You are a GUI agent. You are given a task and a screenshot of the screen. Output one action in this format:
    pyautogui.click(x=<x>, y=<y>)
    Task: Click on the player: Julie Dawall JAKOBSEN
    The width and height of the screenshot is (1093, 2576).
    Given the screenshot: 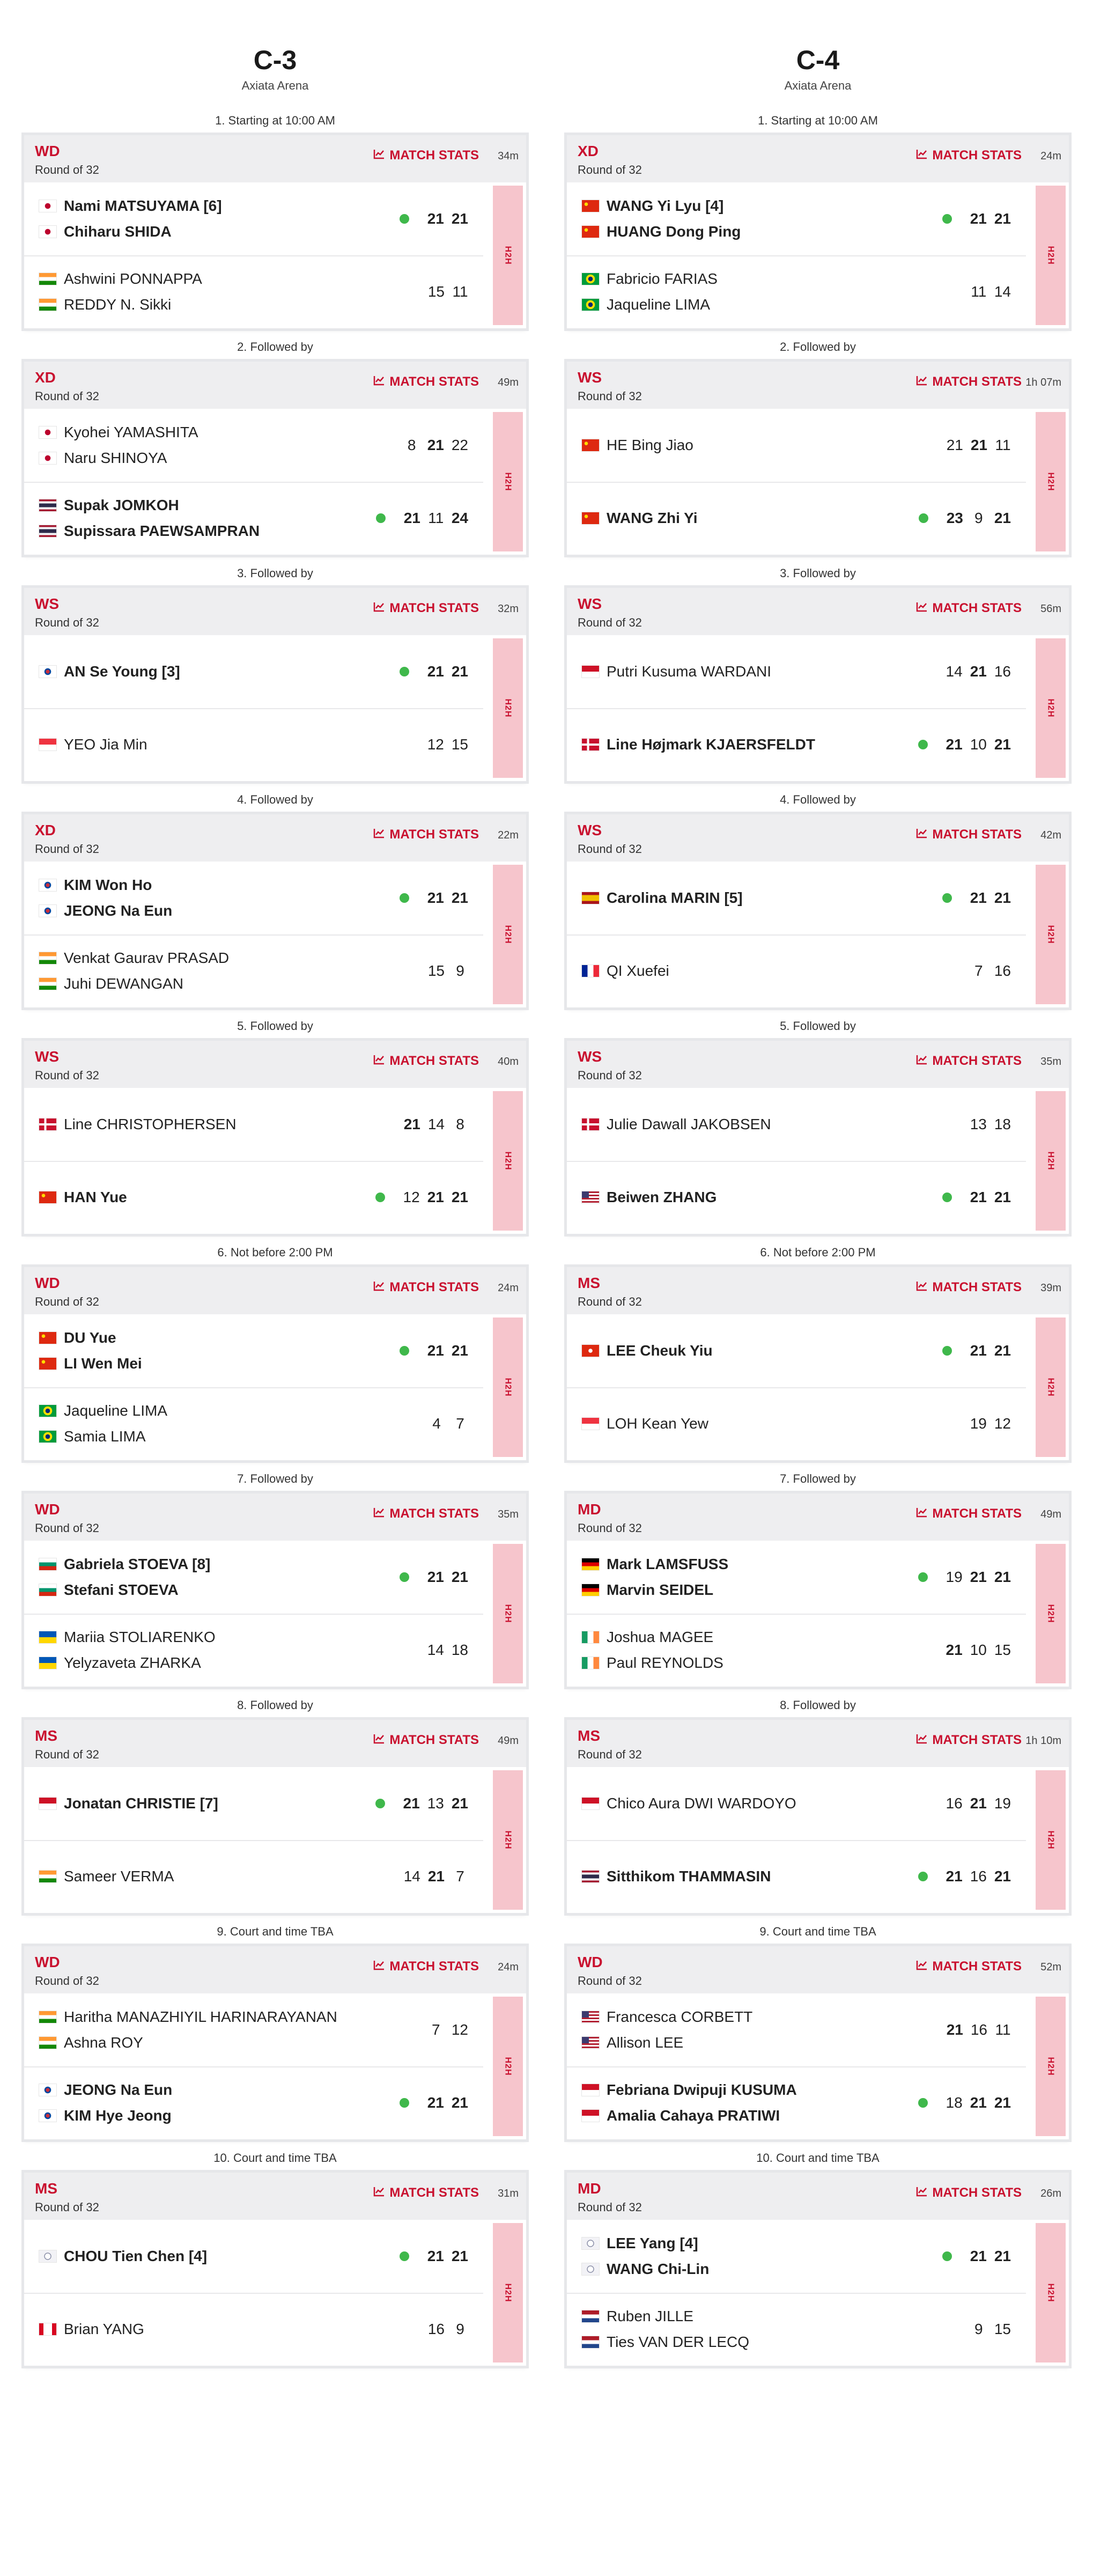 What is the action you would take?
    pyautogui.click(x=676, y=1124)
    